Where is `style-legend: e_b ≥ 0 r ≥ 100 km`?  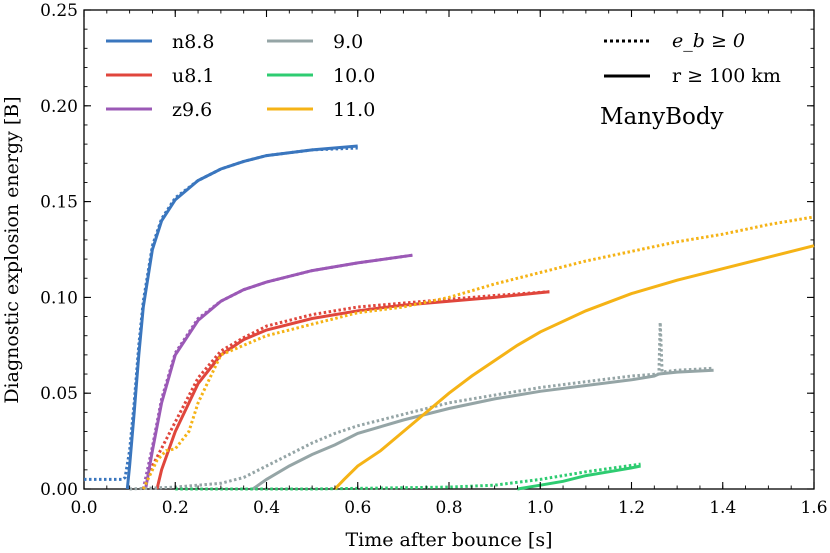
style-legend: e_b ≥ 0 r ≥ 100 km is located at coordinates (692, 58).